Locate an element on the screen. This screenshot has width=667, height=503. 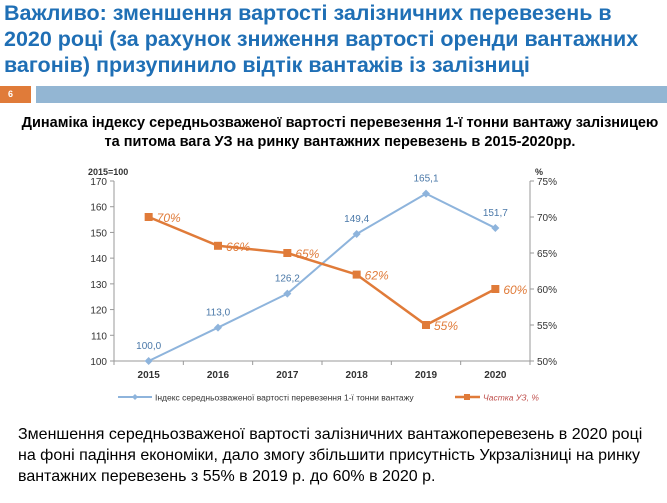
data-label: 70% is located at coordinates (169, 218).